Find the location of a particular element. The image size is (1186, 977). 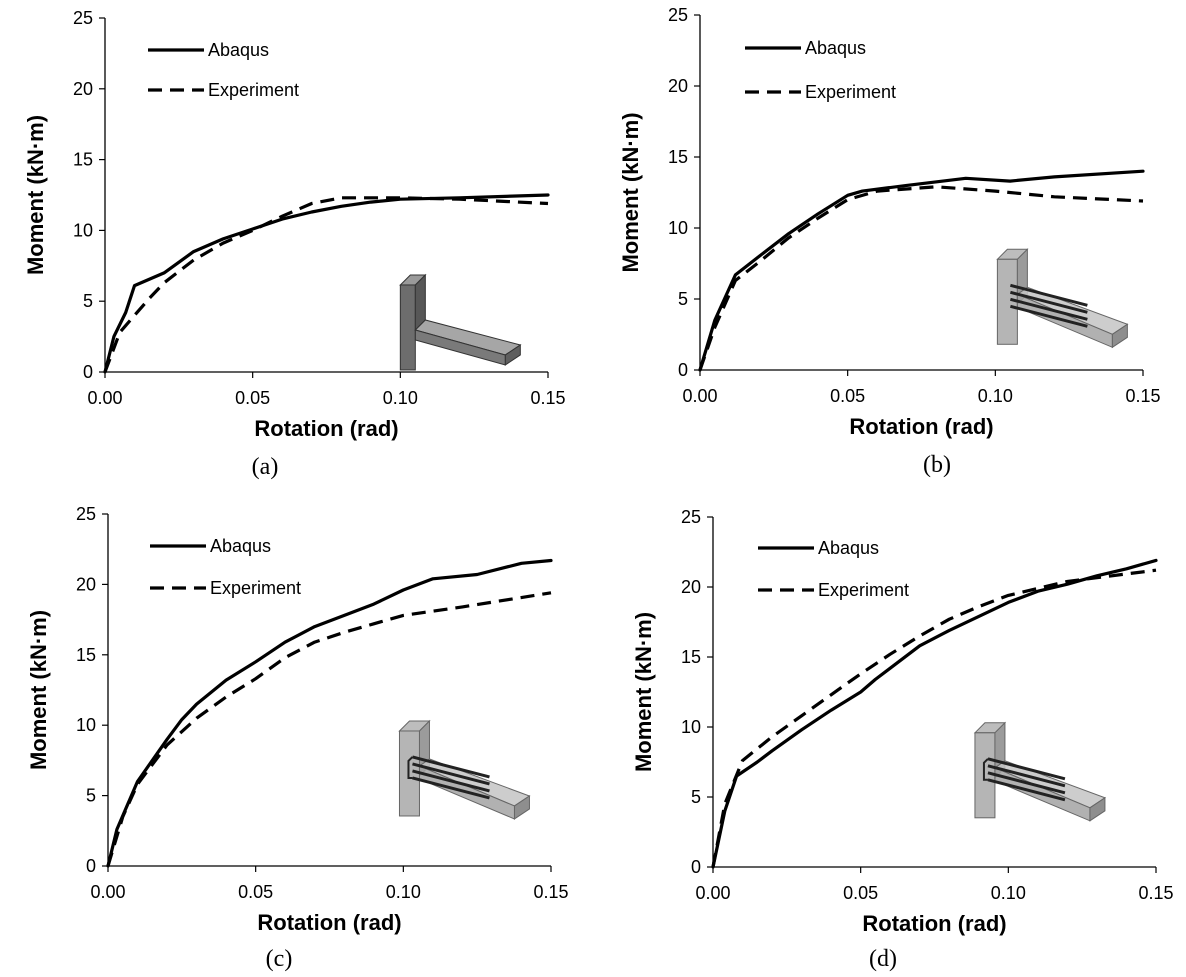

panel-label: (a) is located at coordinates (265, 467).